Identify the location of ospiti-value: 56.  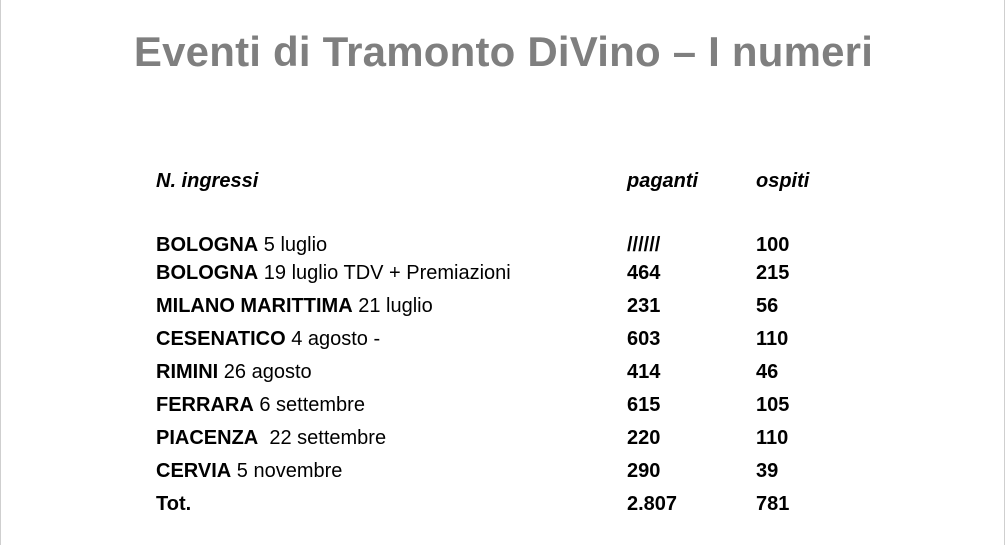
(767, 306).